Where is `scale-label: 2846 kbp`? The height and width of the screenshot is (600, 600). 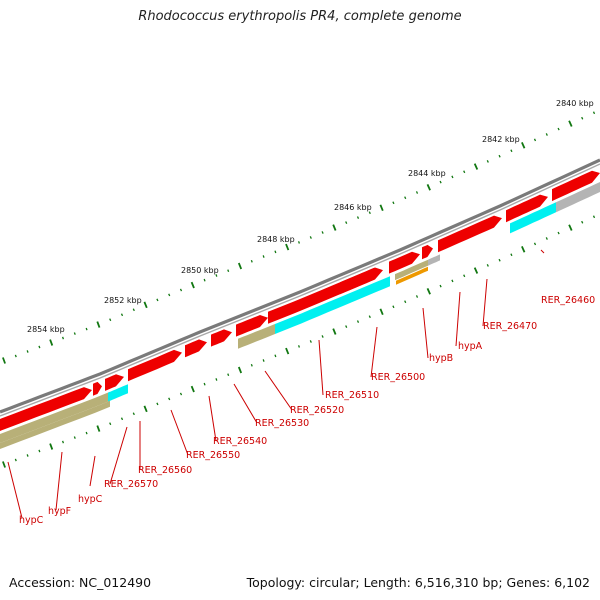 scale-label: 2846 kbp is located at coordinates (353, 207).